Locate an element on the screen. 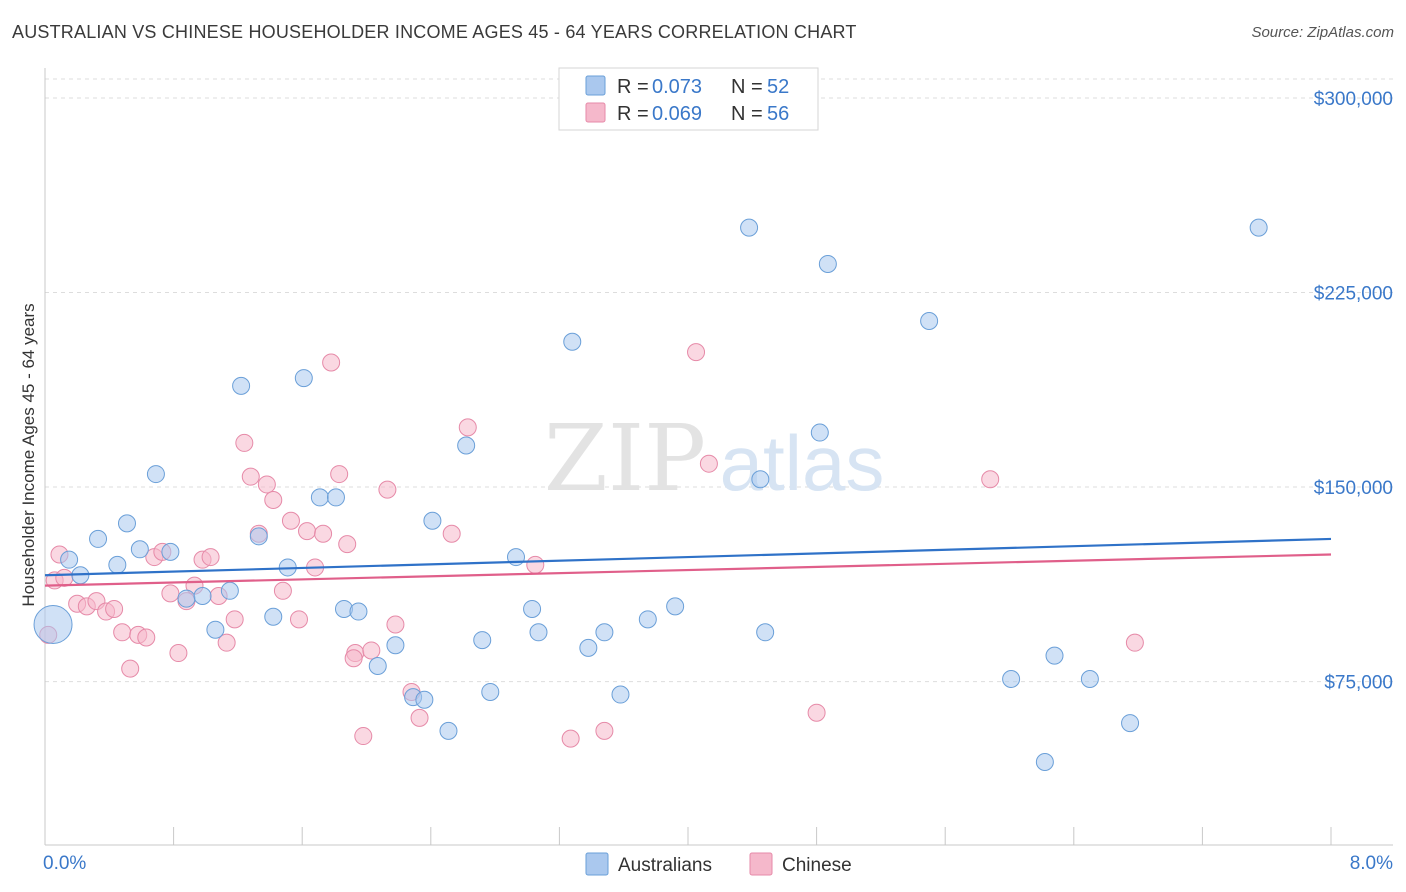 This screenshot has width=1406, height=892. legend-swatch-australians is located at coordinates (595, 85).